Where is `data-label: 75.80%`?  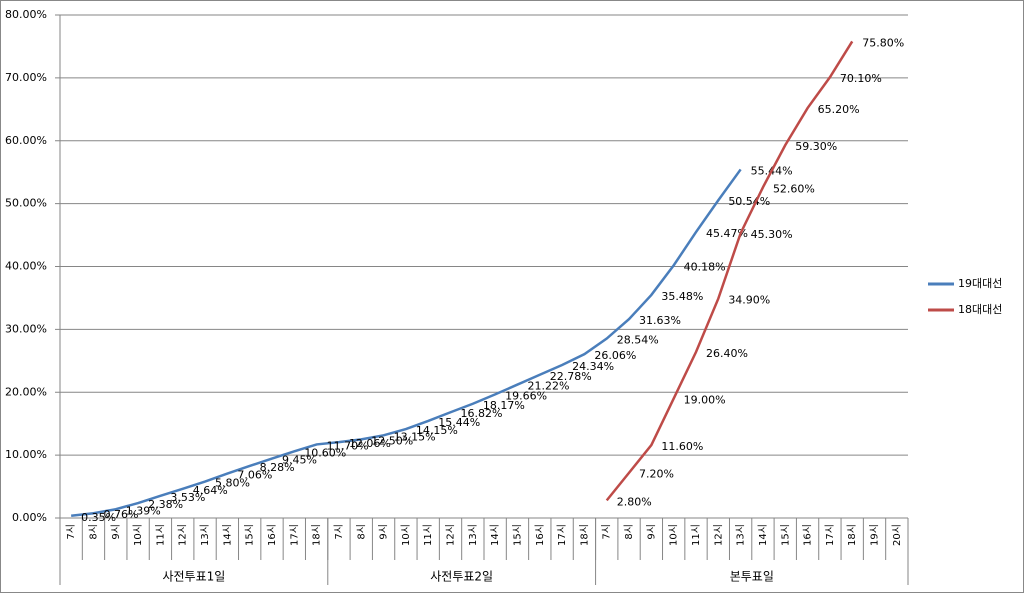 data-label: 75.80% is located at coordinates (883, 42).